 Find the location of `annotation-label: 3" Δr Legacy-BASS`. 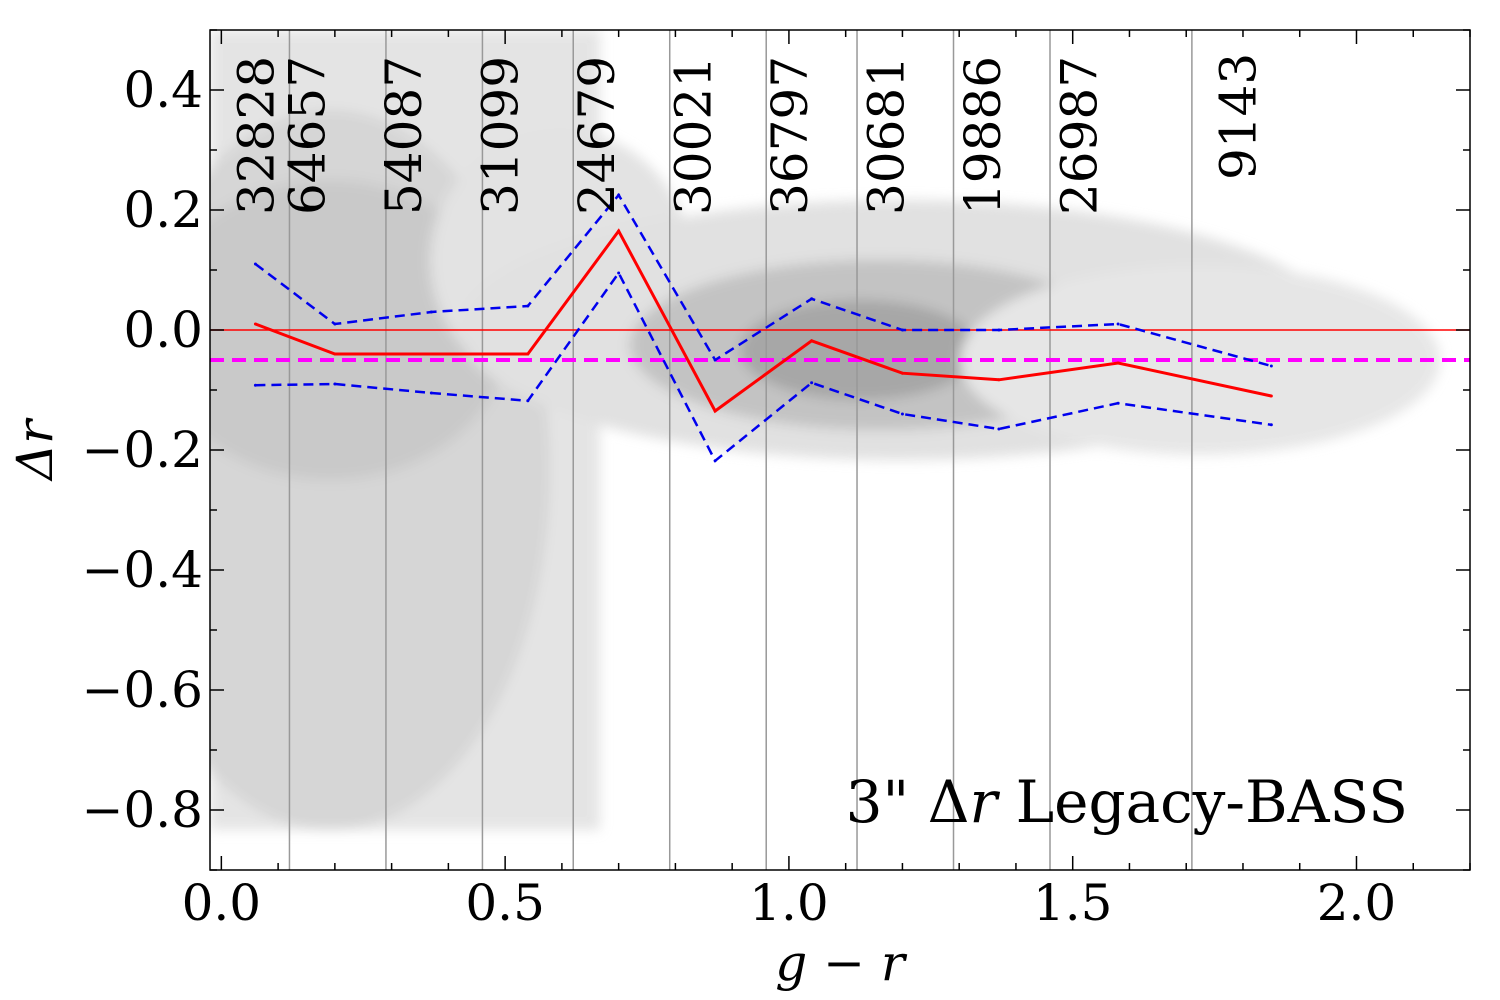

annotation-label: 3" Δr Legacy-BASS is located at coordinates (1127, 802).